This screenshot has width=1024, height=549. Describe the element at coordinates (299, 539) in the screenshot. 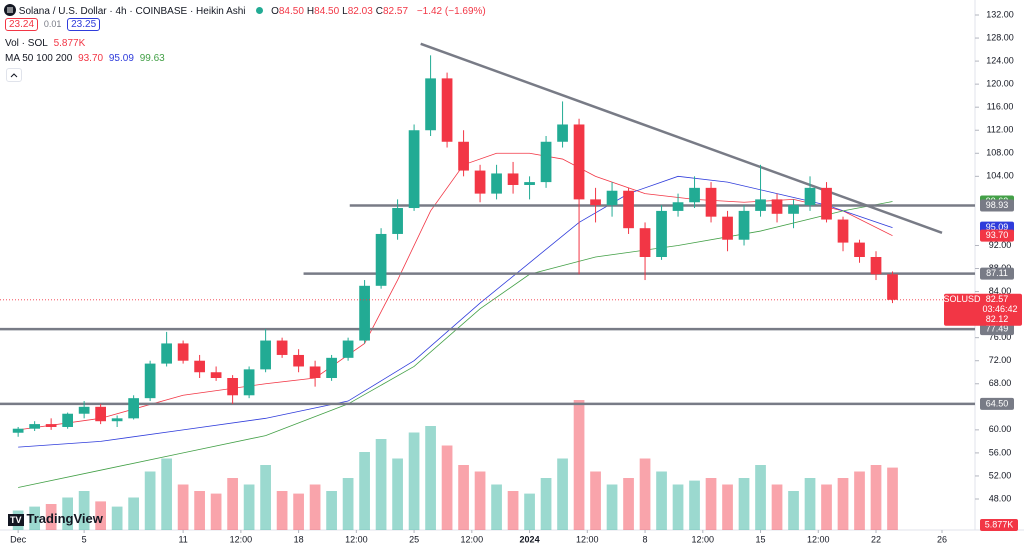

I see `x-tick-label: 18` at that location.